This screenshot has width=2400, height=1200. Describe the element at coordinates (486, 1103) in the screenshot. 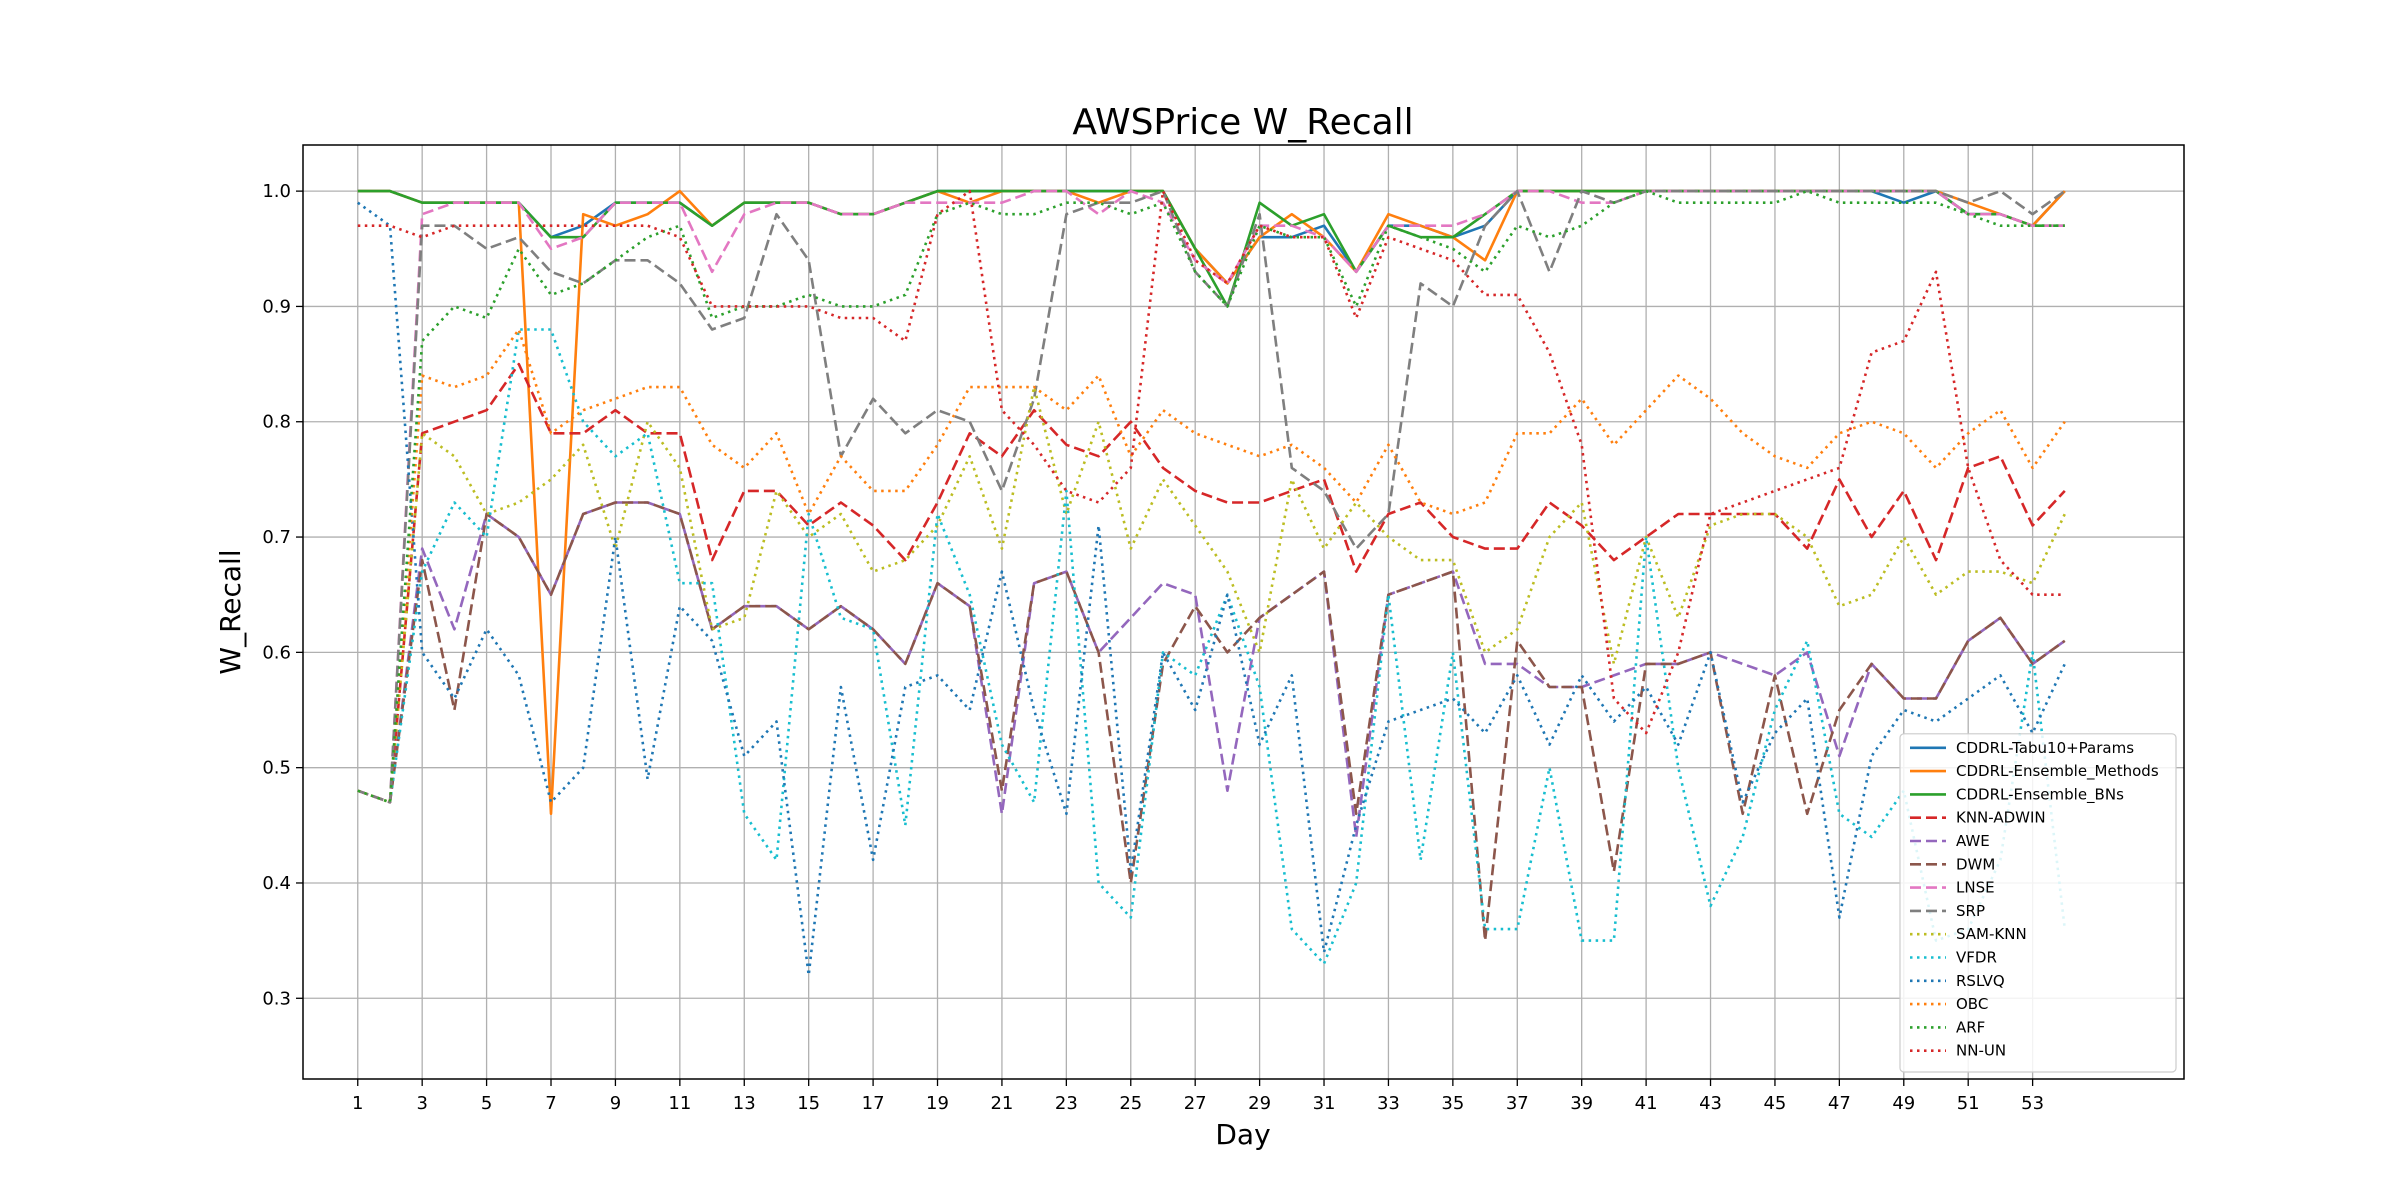

I see `x-tick-label: 5` at that location.